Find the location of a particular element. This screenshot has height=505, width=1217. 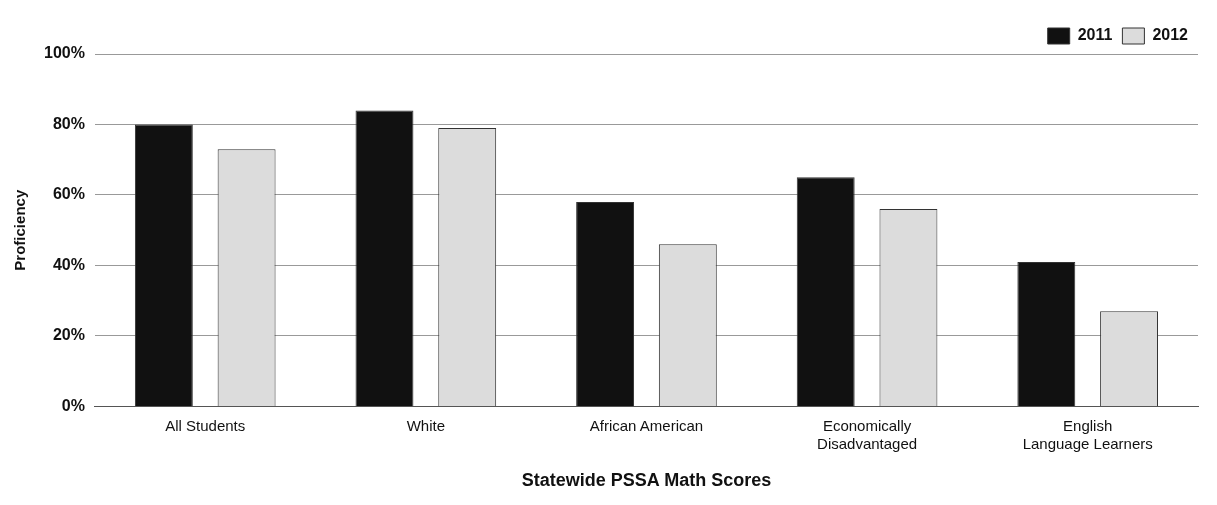

x-tick-label: All Students is located at coordinates (205, 425).